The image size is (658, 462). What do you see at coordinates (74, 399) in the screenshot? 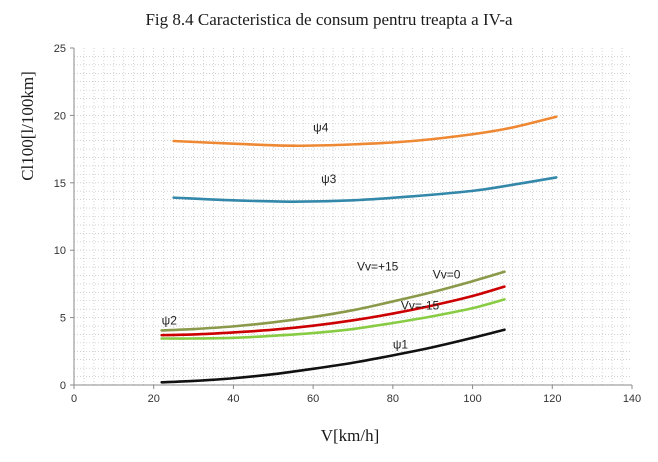
I see `x-tick-label: 0` at bounding box center [74, 399].